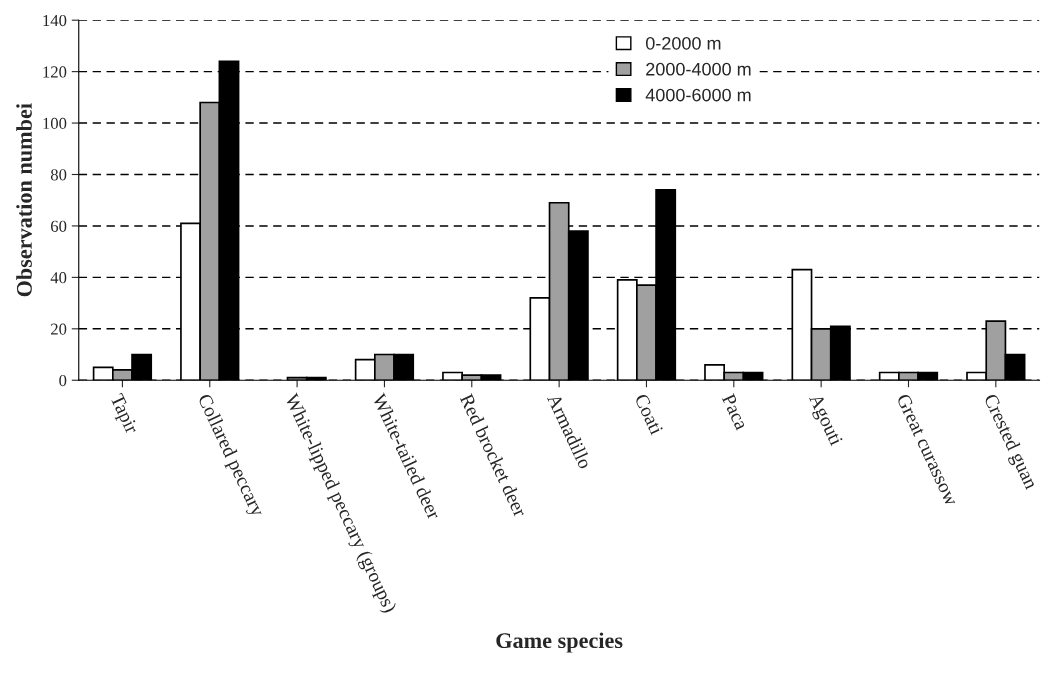  What do you see at coordinates (58, 278) in the screenshot?
I see `y-tick-label: 40` at bounding box center [58, 278].